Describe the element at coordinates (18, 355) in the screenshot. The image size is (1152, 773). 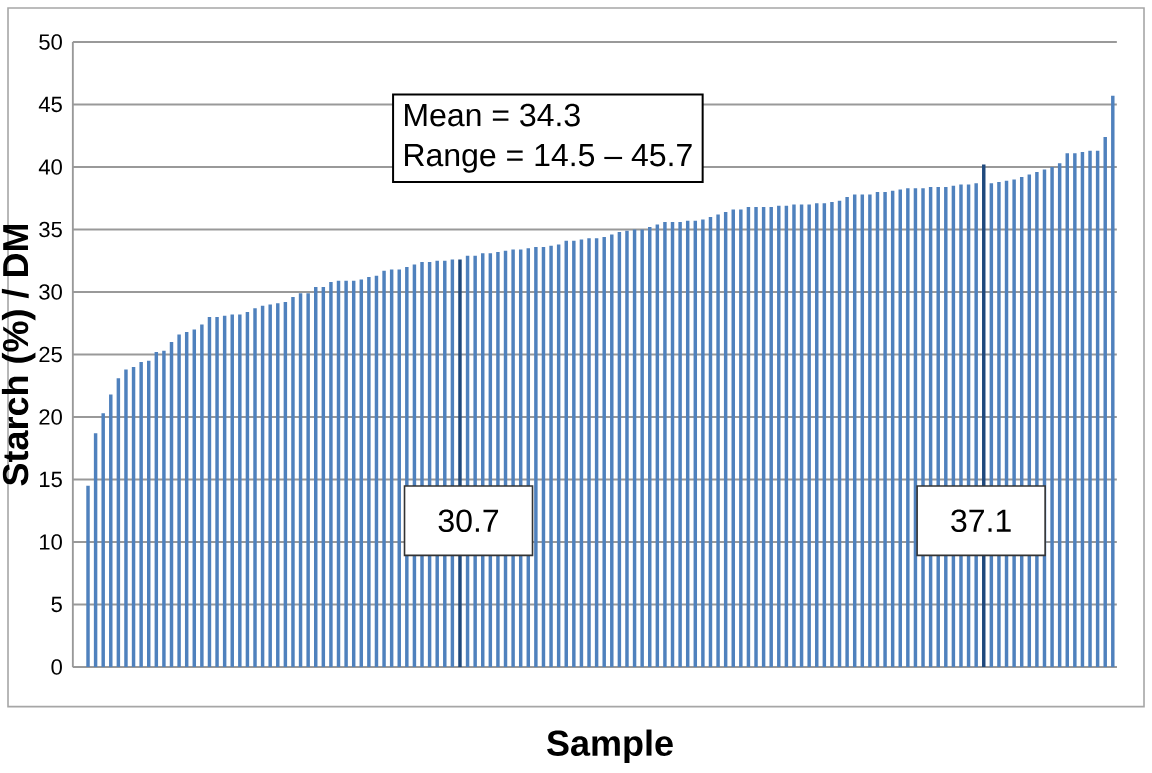
I see `y-axis-title: Starch (%) / DM` at that location.